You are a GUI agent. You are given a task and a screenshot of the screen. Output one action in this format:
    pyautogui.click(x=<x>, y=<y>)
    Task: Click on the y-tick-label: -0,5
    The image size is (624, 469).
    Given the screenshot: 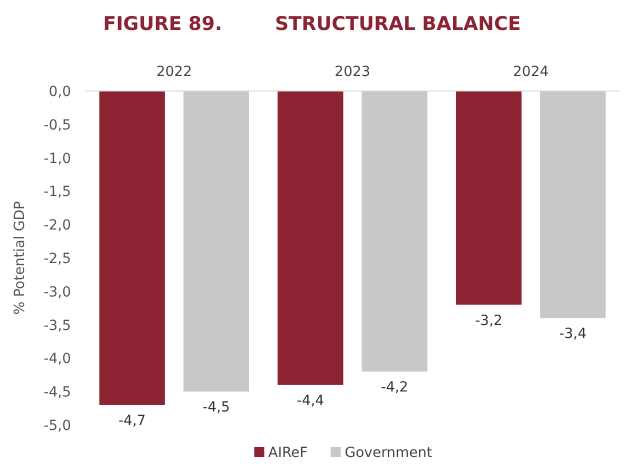 What is the action you would take?
    pyautogui.click(x=57, y=125)
    